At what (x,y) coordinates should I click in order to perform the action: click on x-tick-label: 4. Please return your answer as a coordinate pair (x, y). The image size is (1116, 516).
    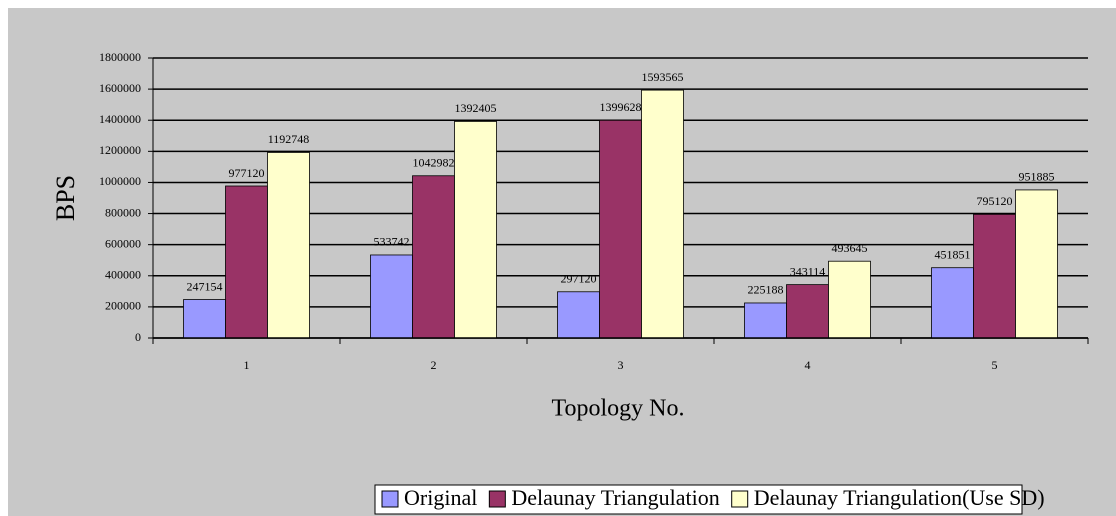
    Looking at the image, I should click on (808, 365).